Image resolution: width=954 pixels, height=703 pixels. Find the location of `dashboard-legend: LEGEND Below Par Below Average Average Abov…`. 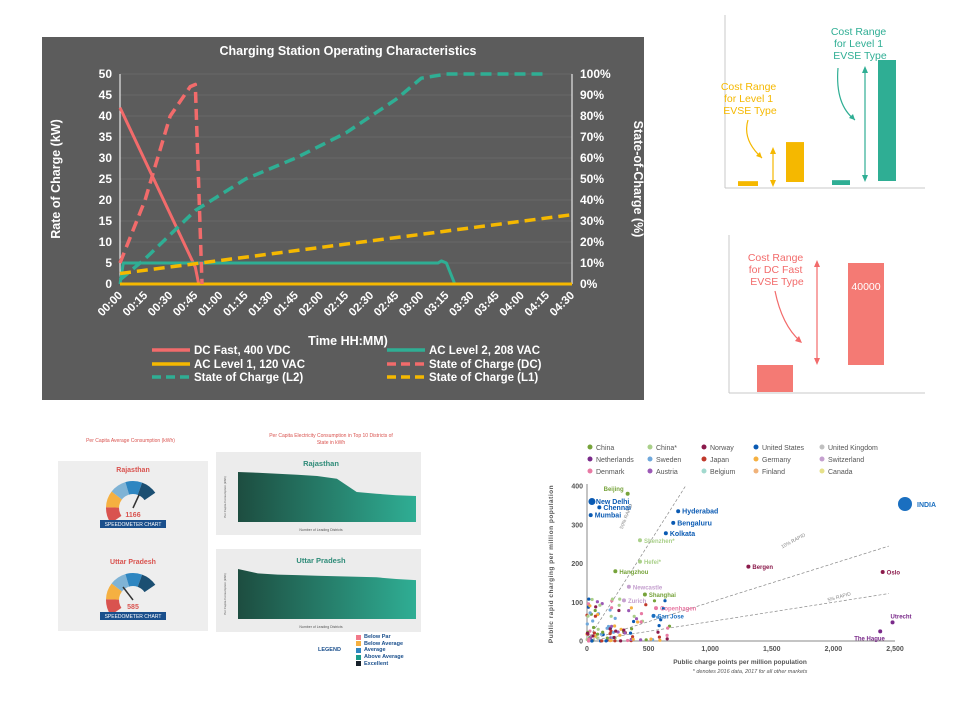

dashboard-legend: LEGEND Below Par Below Average Average Abov… is located at coordinates (378, 662).